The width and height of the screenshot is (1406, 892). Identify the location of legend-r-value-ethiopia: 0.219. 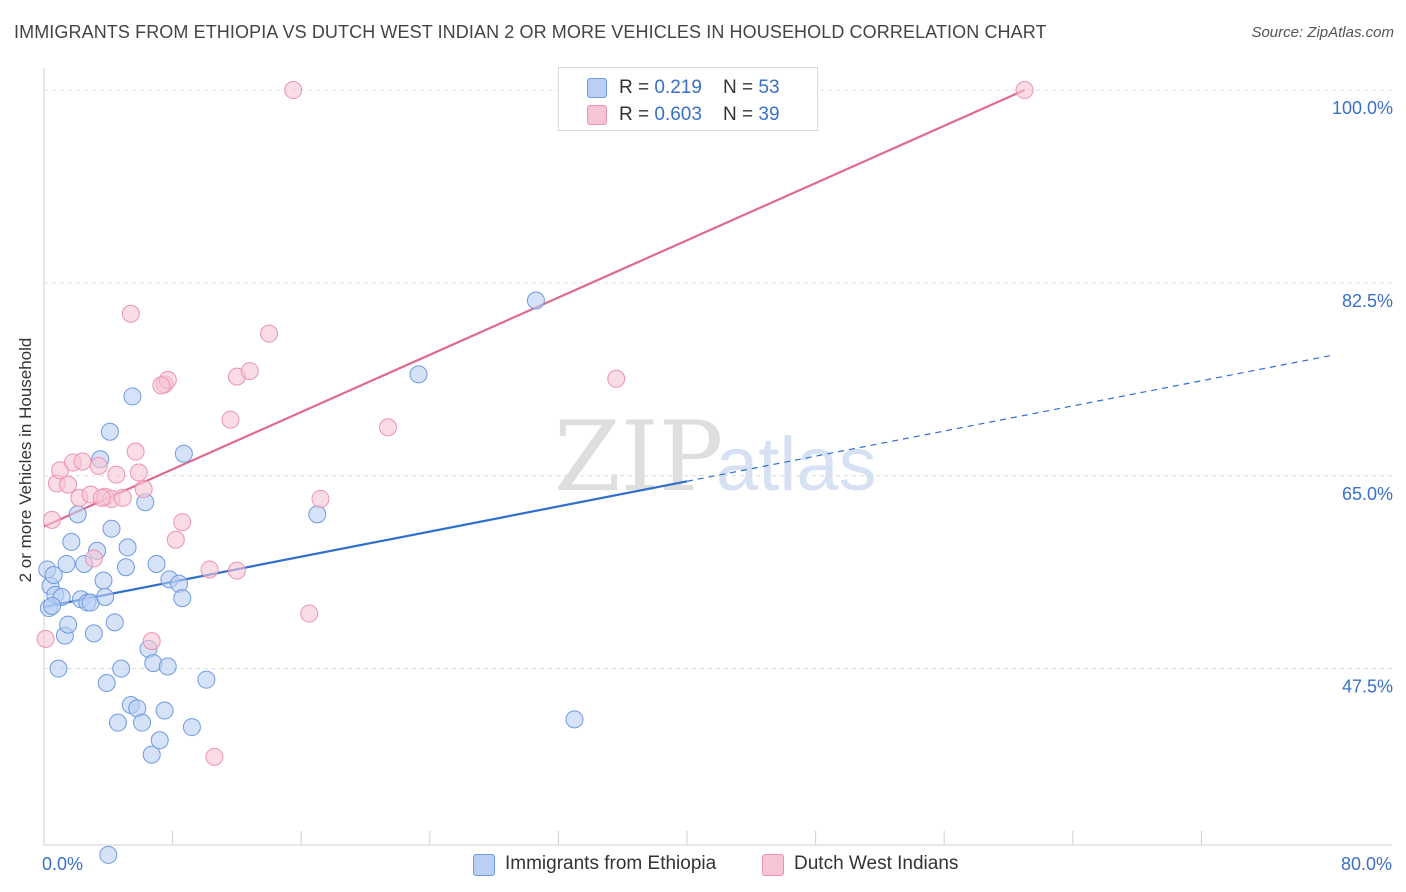
(678, 87).